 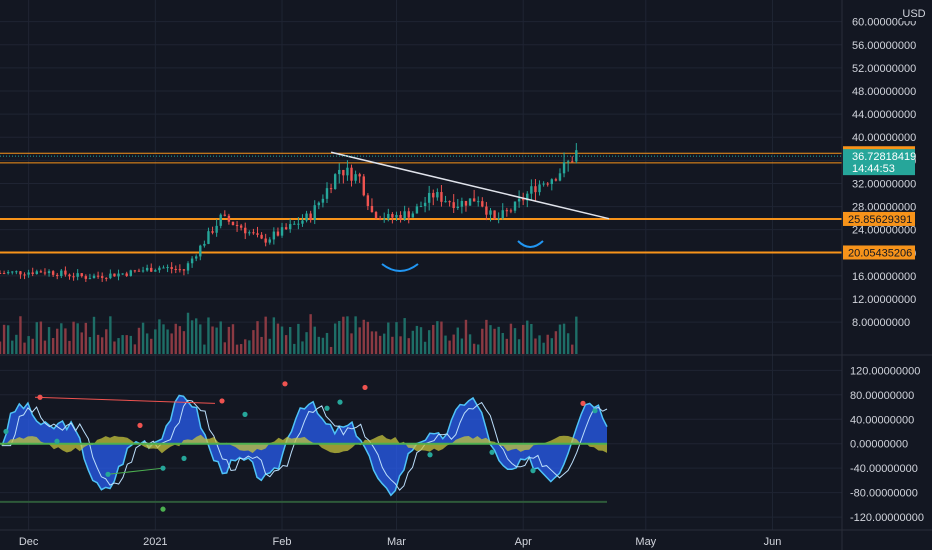 What do you see at coordinates (884, 300) in the screenshot?
I see `price-tick-label: 12.00000000` at bounding box center [884, 300].